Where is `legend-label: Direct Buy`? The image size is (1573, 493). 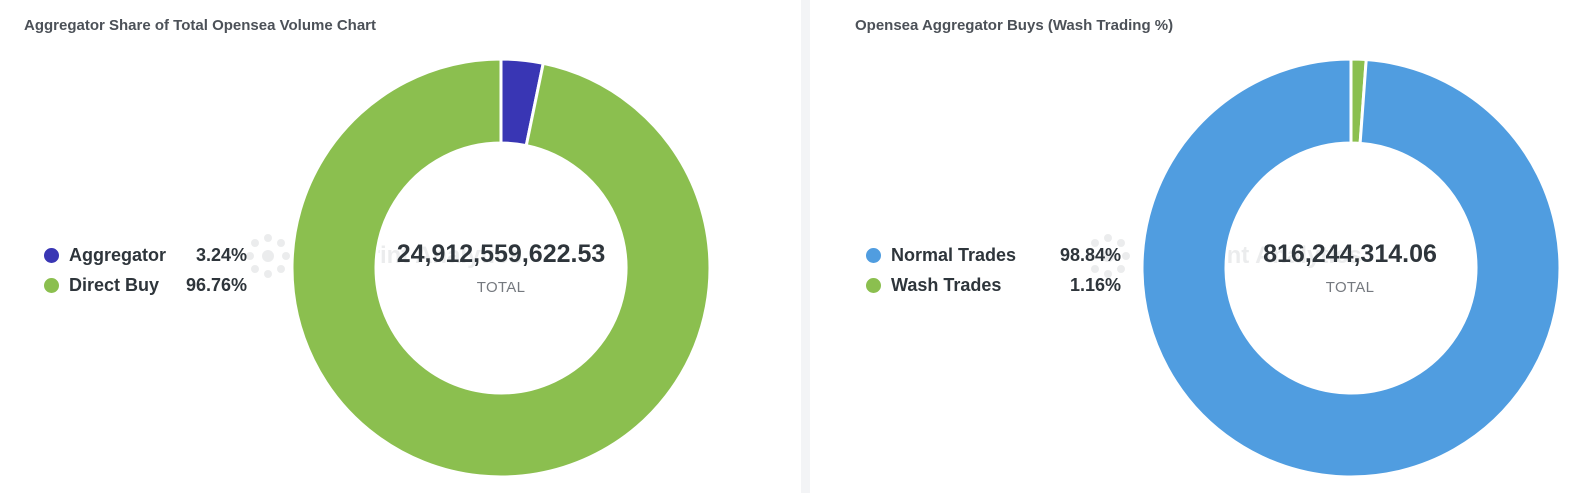 legend-label: Direct Buy is located at coordinates (114, 284).